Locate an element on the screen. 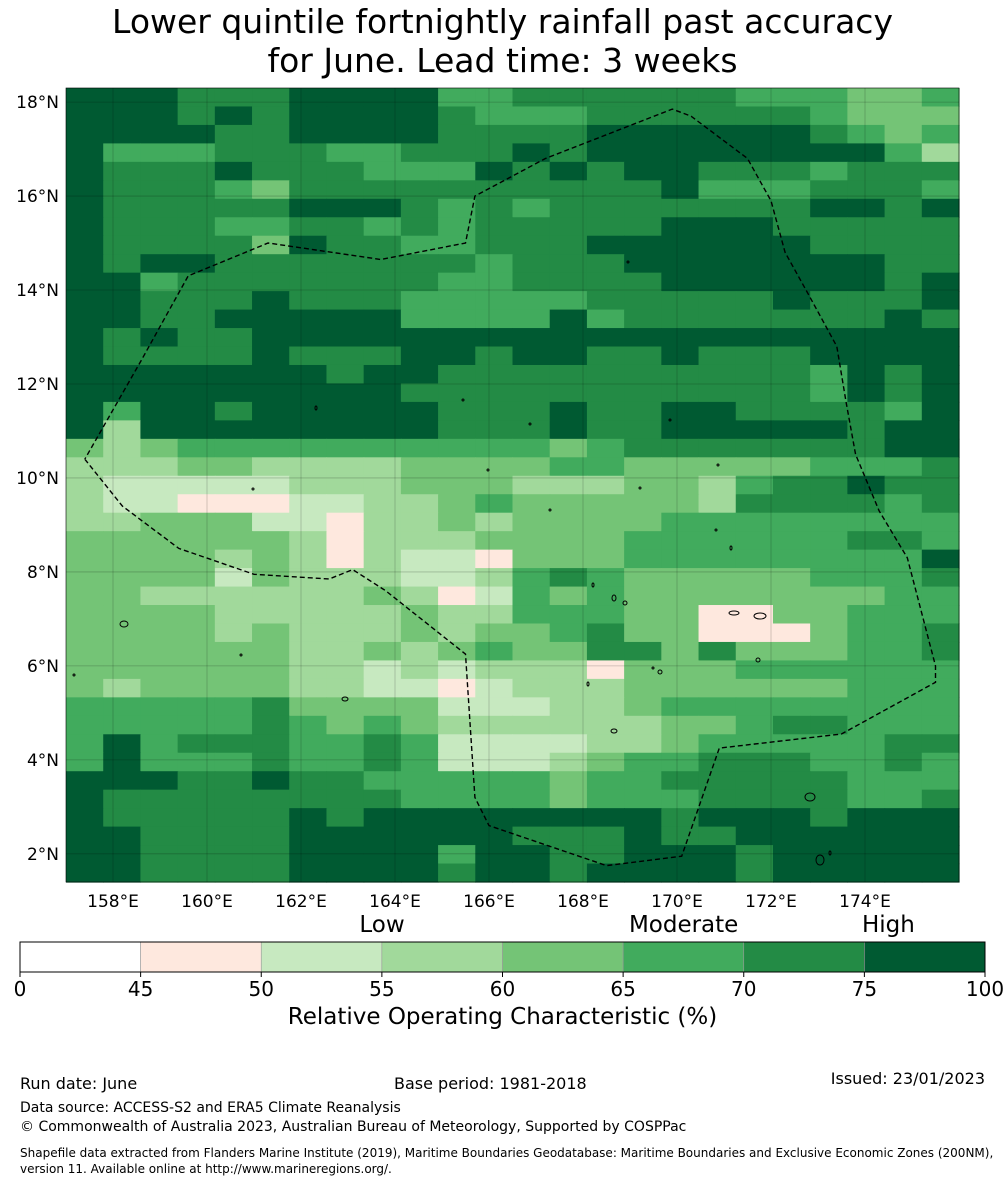  level-label-moderate: Moderate is located at coordinates (683, 925).